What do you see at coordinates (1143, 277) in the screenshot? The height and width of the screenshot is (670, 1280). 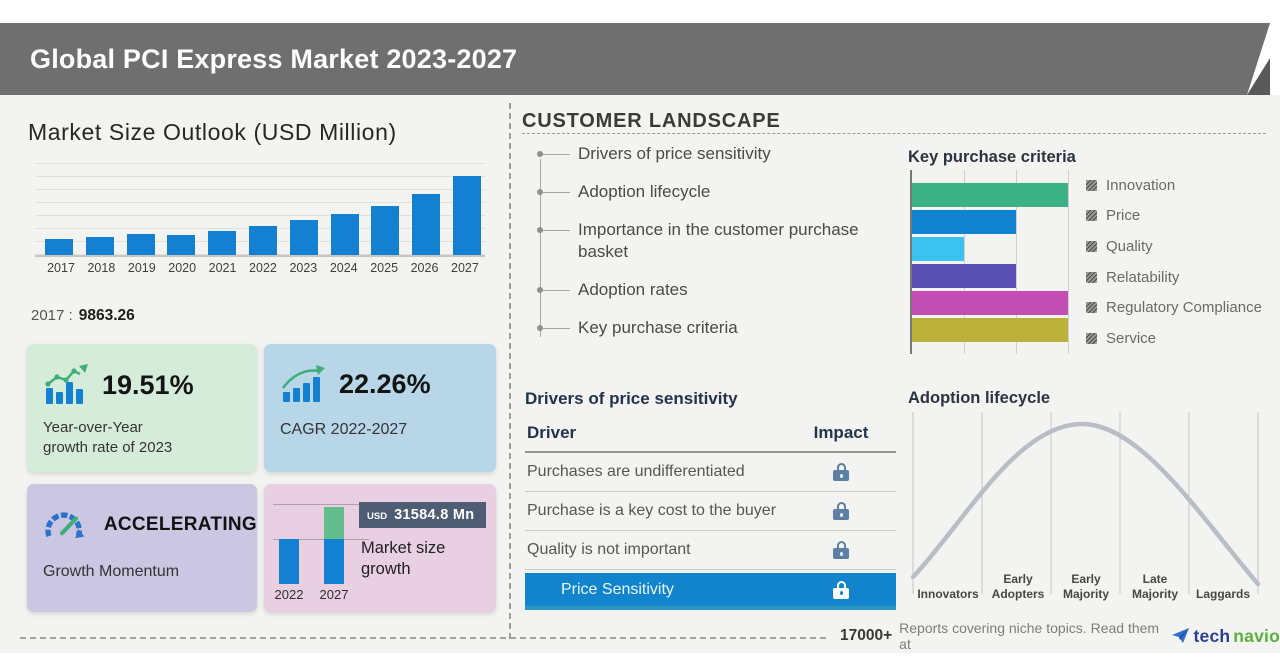 I see `legend-label: Relatability` at bounding box center [1143, 277].